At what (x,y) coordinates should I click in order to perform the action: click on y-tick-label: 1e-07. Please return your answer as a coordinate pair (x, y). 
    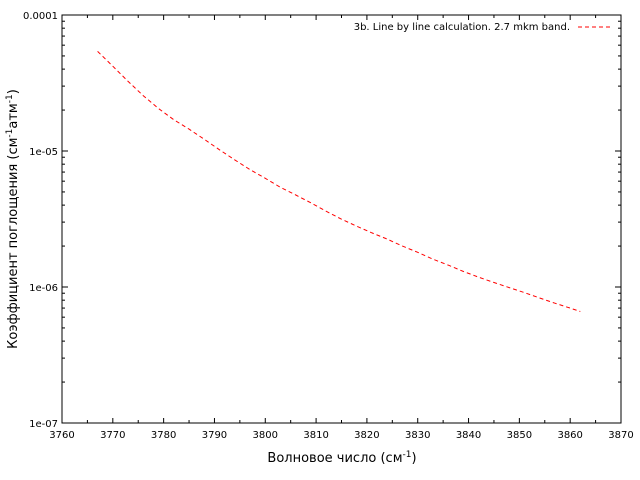
    Looking at the image, I should click on (43, 424).